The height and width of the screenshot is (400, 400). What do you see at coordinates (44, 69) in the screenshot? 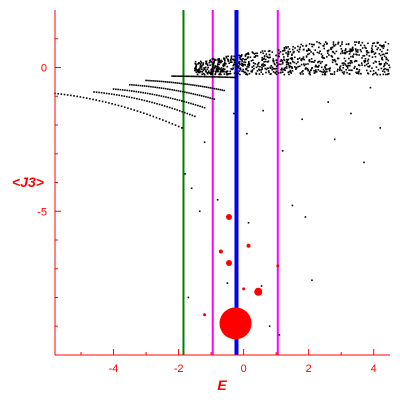
I see `y-tick-label: 0` at bounding box center [44, 69].